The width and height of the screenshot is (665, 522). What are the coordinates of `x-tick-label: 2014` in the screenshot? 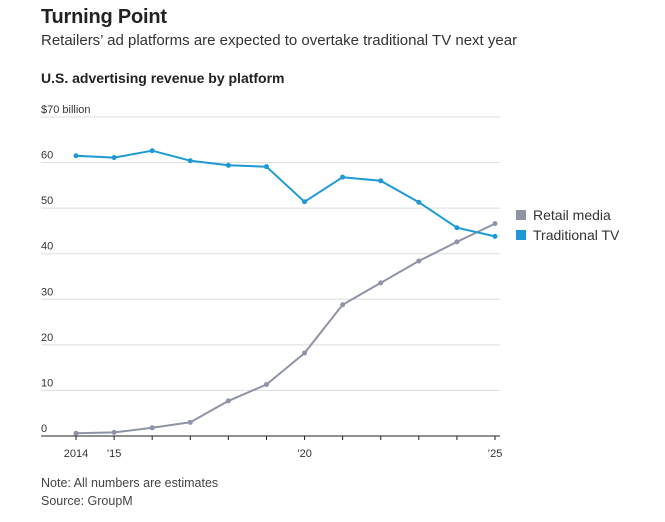 It's located at (76, 454).